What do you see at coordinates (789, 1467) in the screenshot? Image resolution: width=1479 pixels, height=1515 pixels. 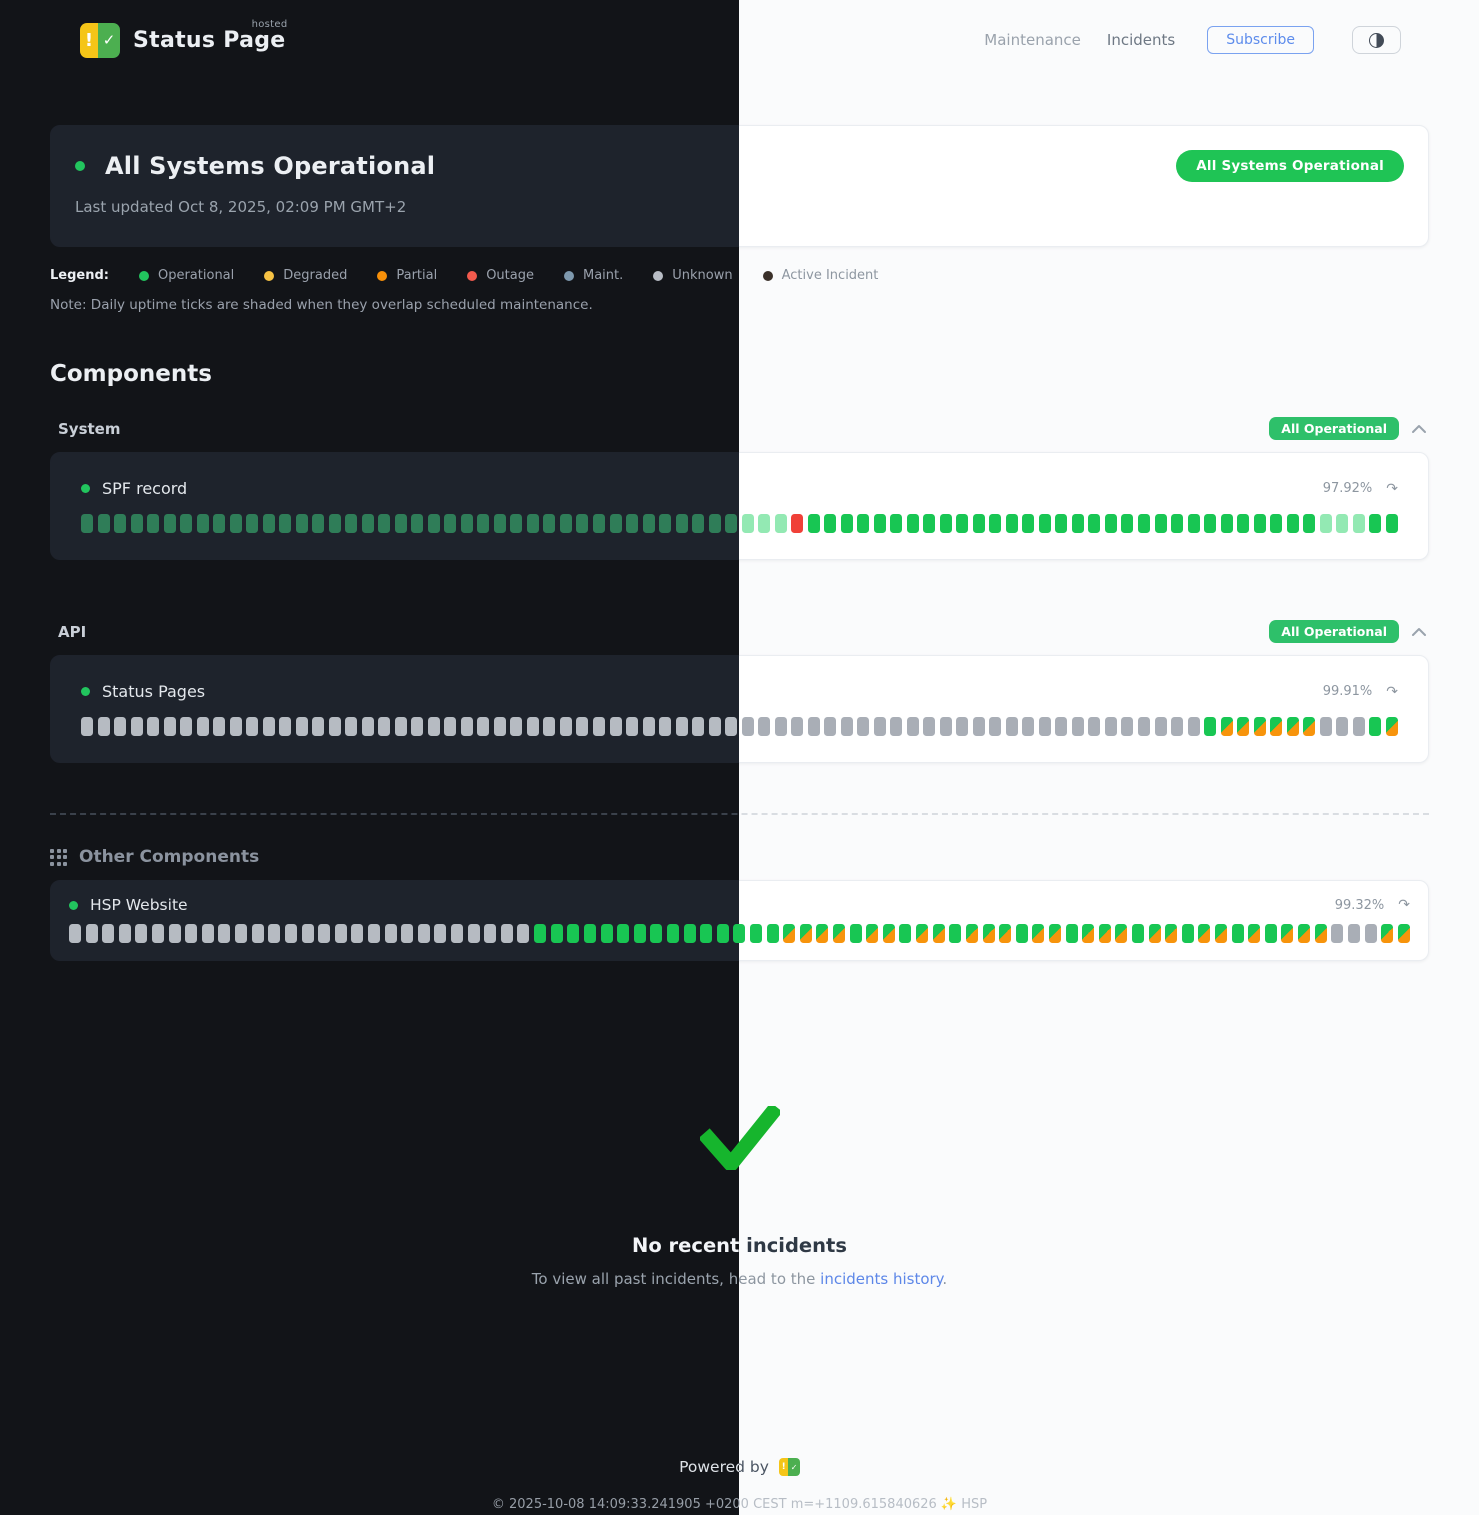 I see `powered-by-logo-icon: ! ✓` at bounding box center [789, 1467].